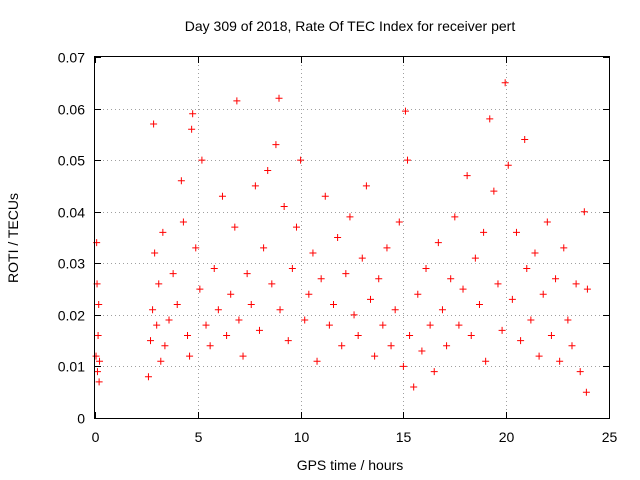  What do you see at coordinates (96, 437) in the screenshot?
I see `x-tick-label: 0` at bounding box center [96, 437].